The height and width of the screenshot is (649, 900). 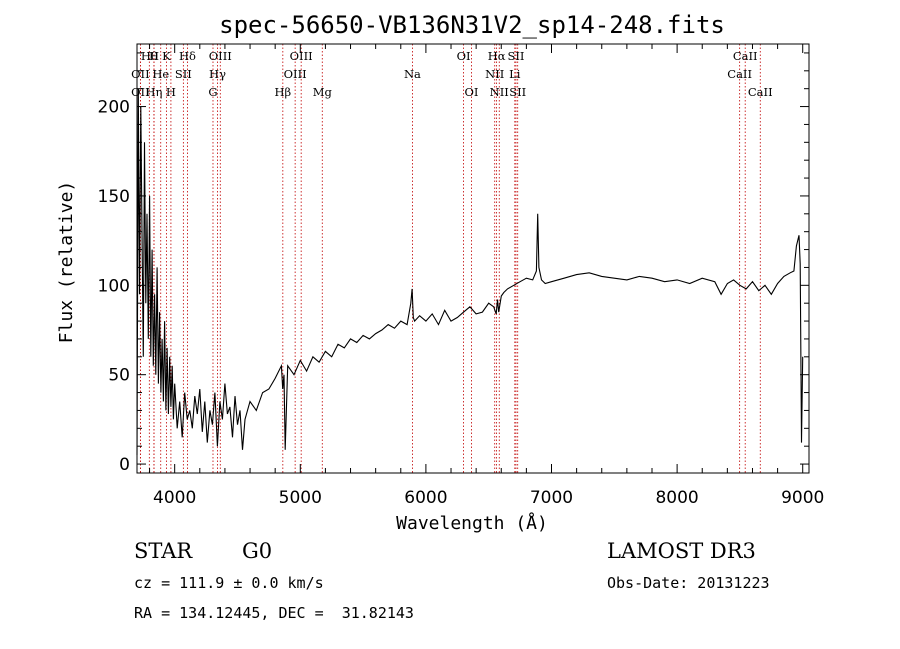 What do you see at coordinates (802, 498) in the screenshot?
I see `x-tick-label: 9000` at bounding box center [802, 498].